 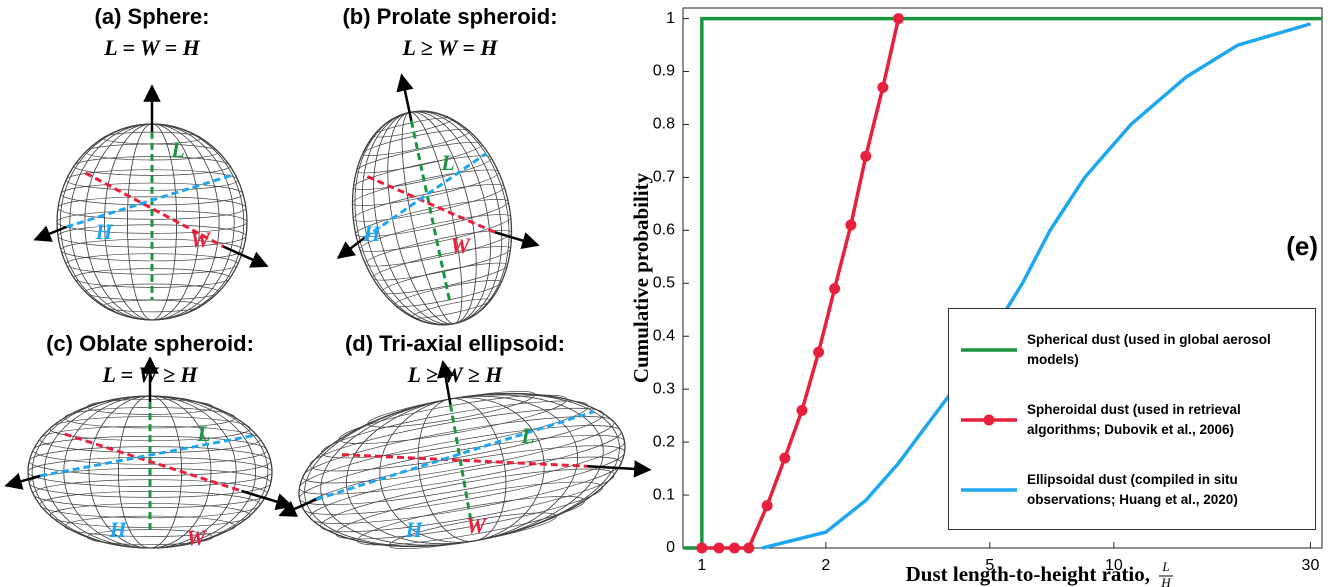 What do you see at coordinates (641, 277) in the screenshot?
I see `y-axis-label: Cumulative probability` at bounding box center [641, 277].